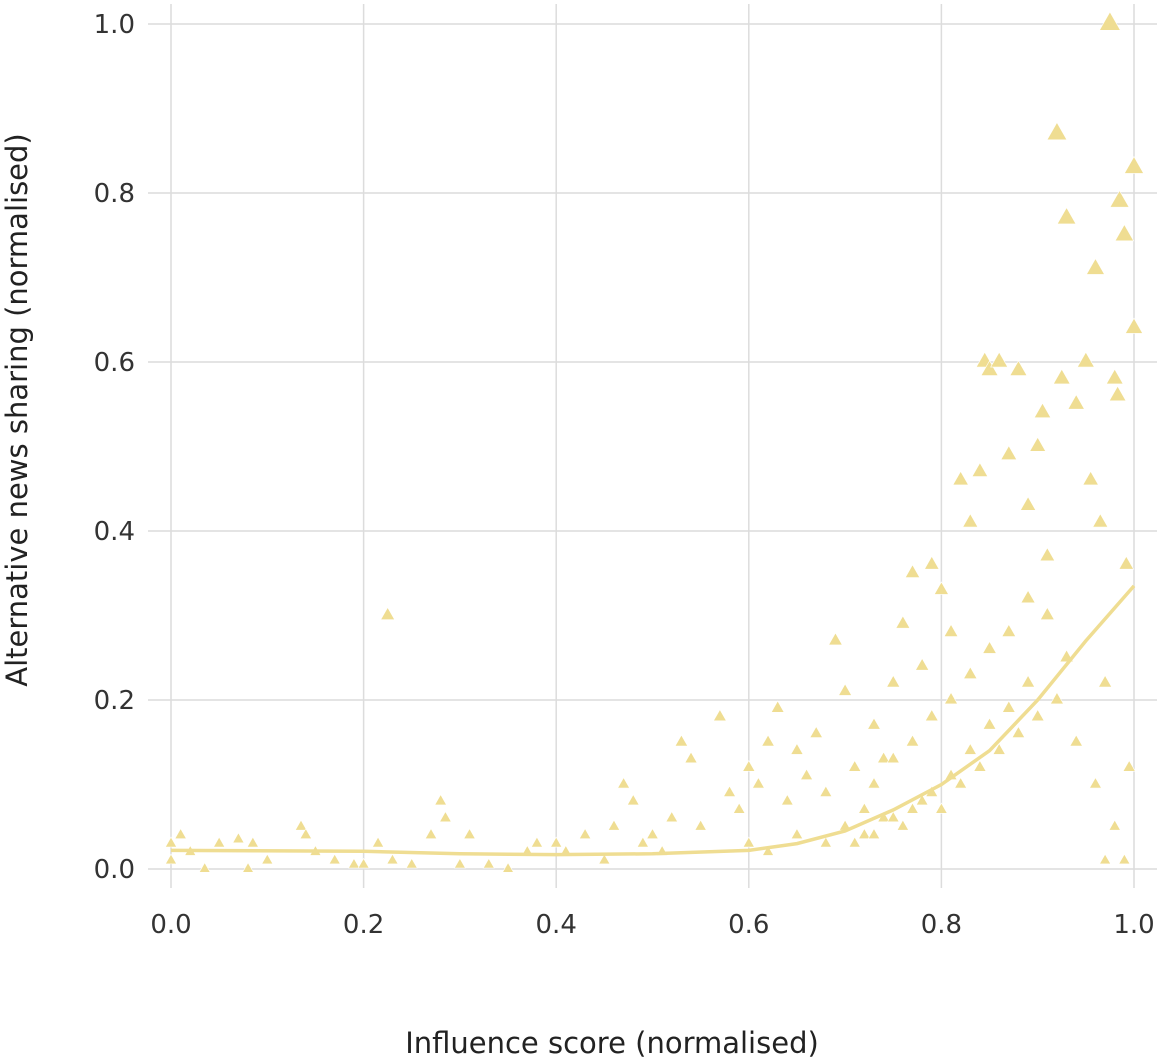 The width and height of the screenshot is (1157, 1060). Describe the element at coordinates (114, 532) in the screenshot. I see `y-tick-label: 0.4` at that location.